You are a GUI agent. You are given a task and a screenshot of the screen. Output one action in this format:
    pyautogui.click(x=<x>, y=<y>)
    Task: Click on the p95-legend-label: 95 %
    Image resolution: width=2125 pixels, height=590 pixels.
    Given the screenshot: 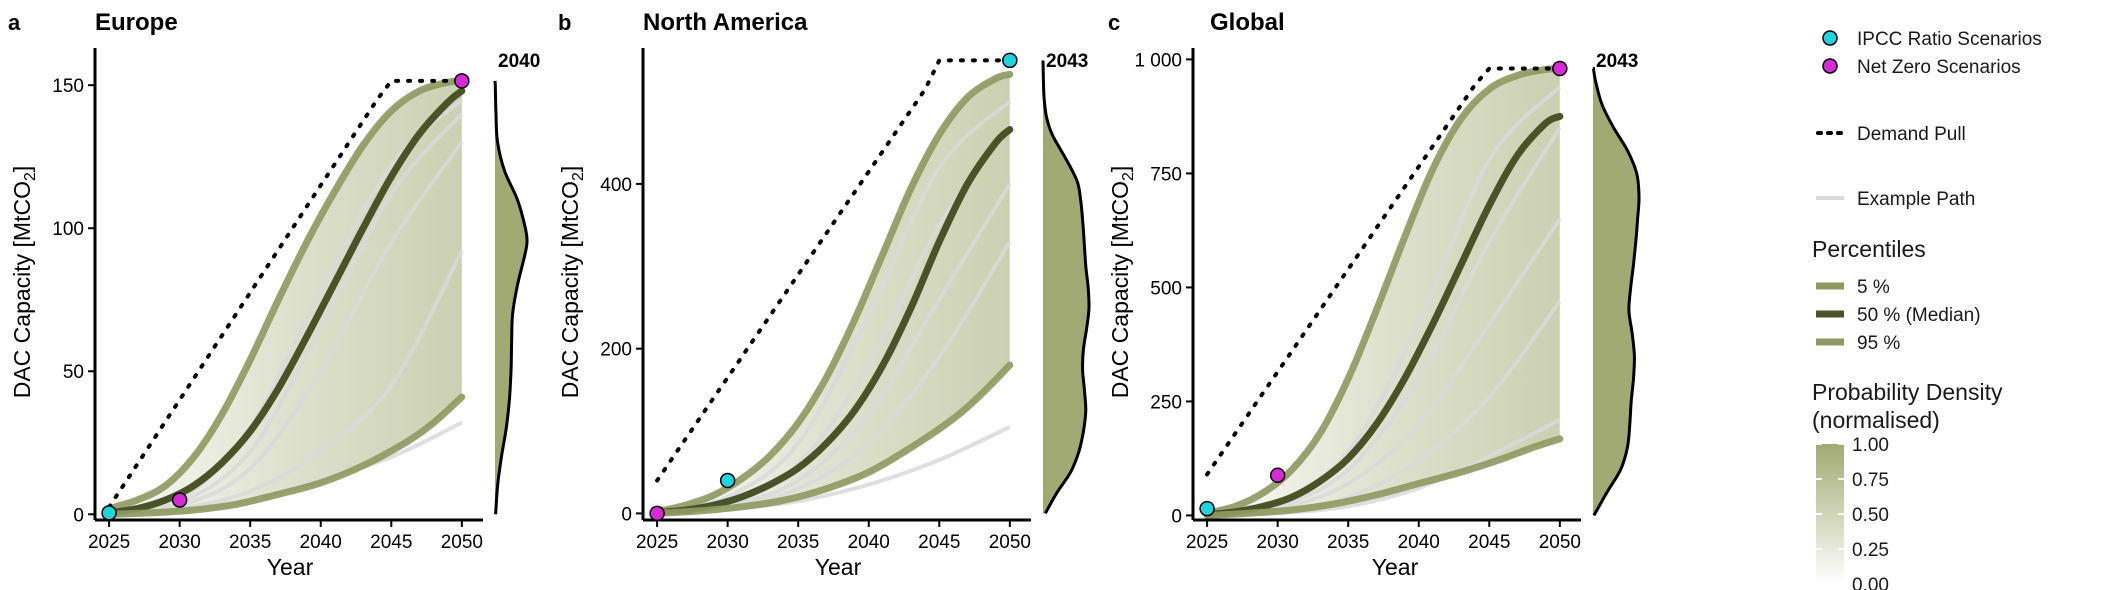 What is the action you would take?
    pyautogui.click(x=1878, y=343)
    